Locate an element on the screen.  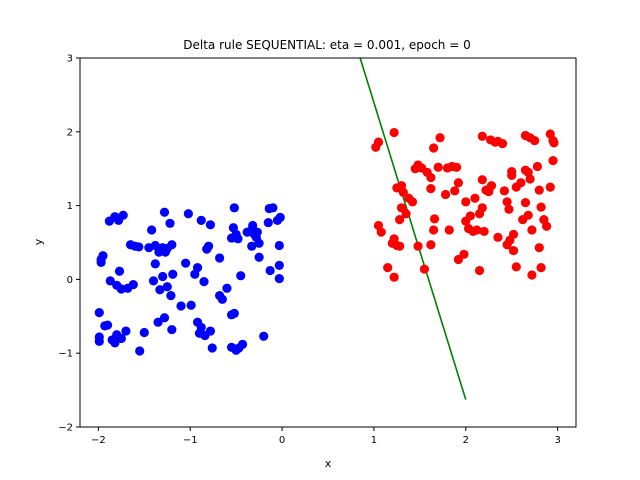
y-tick-label-0: −2 is located at coordinates (65, 428).